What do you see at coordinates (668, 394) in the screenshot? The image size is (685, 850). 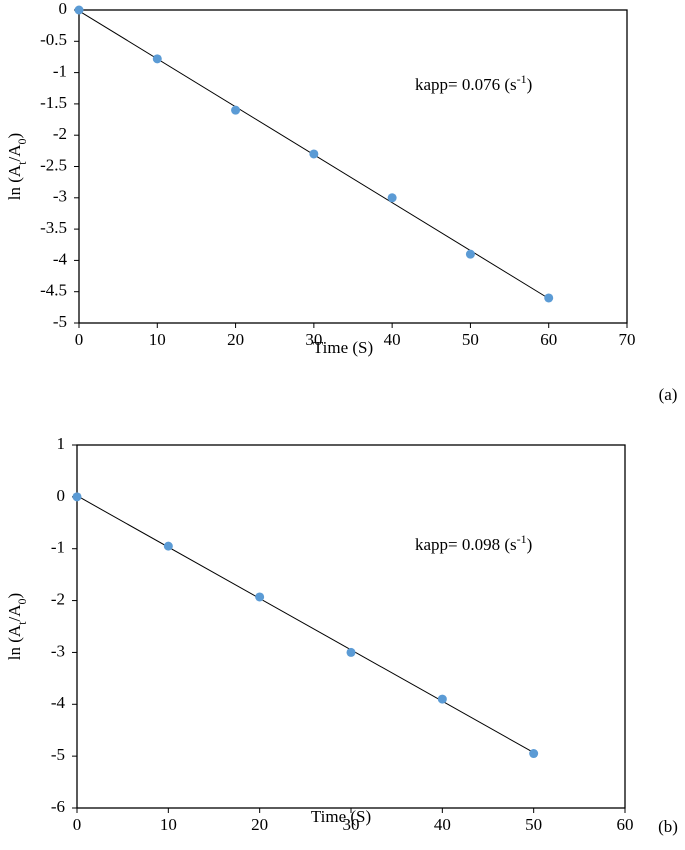 I see `panel-label: (a)` at bounding box center [668, 394].